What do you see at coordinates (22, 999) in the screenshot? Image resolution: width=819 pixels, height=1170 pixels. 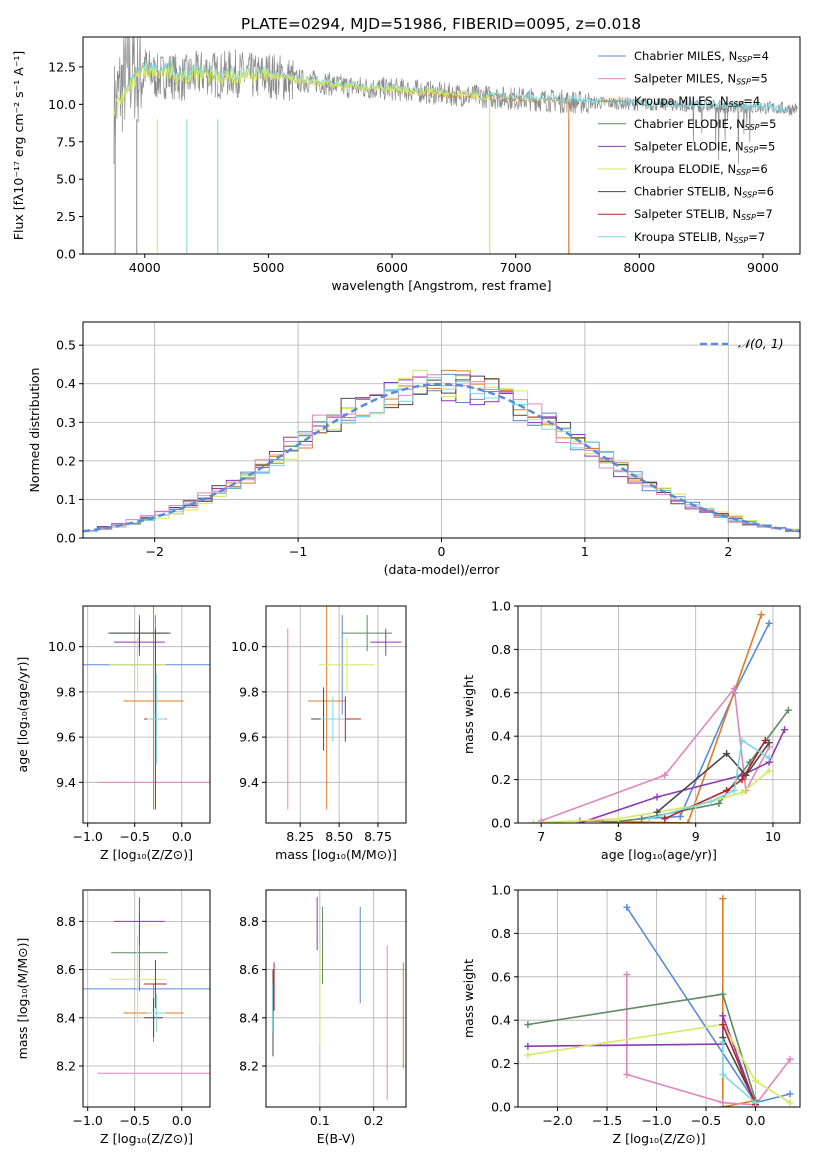 I see `y-axis-label: mass [log₁₀(M/M⊙)]` at bounding box center [22, 999].